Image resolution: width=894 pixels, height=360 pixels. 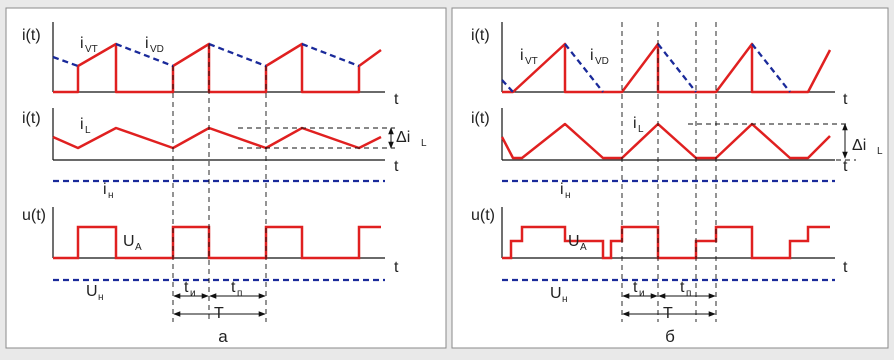 What do you see at coordinates (669, 172) in the screenshot?
I see `panel-b-timing: t и t п T` at bounding box center [669, 172].